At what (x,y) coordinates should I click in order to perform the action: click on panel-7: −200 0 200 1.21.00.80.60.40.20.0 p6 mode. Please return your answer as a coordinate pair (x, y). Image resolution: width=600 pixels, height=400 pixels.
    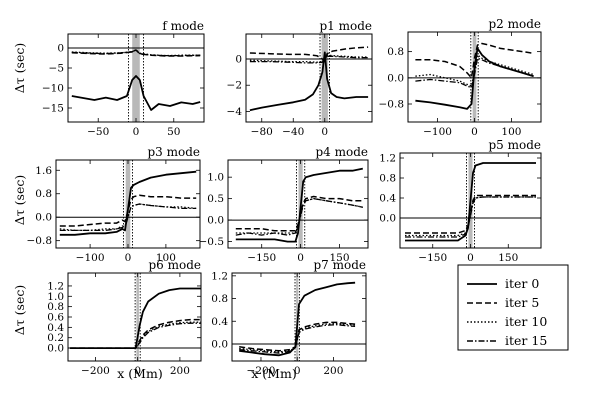
    Looking at the image, I should click on (124, 317).